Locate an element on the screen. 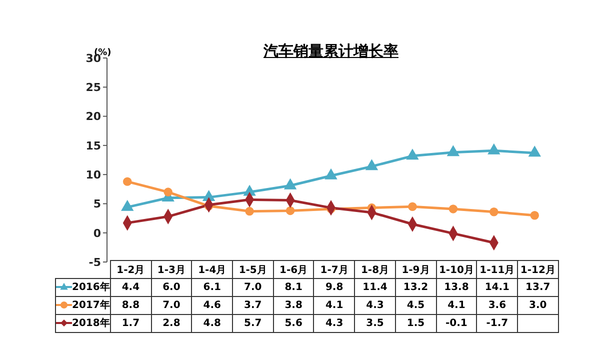 This screenshot has width=600, height=343. data-label: 4.5 is located at coordinates (415, 305).